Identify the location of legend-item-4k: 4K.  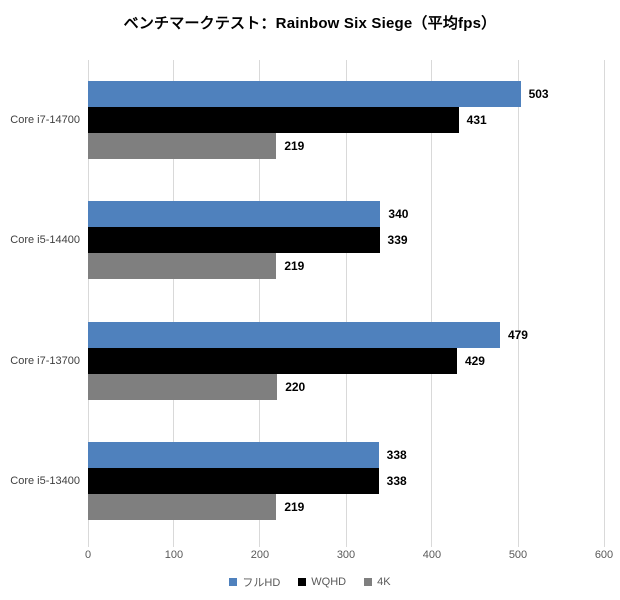
(377, 582).